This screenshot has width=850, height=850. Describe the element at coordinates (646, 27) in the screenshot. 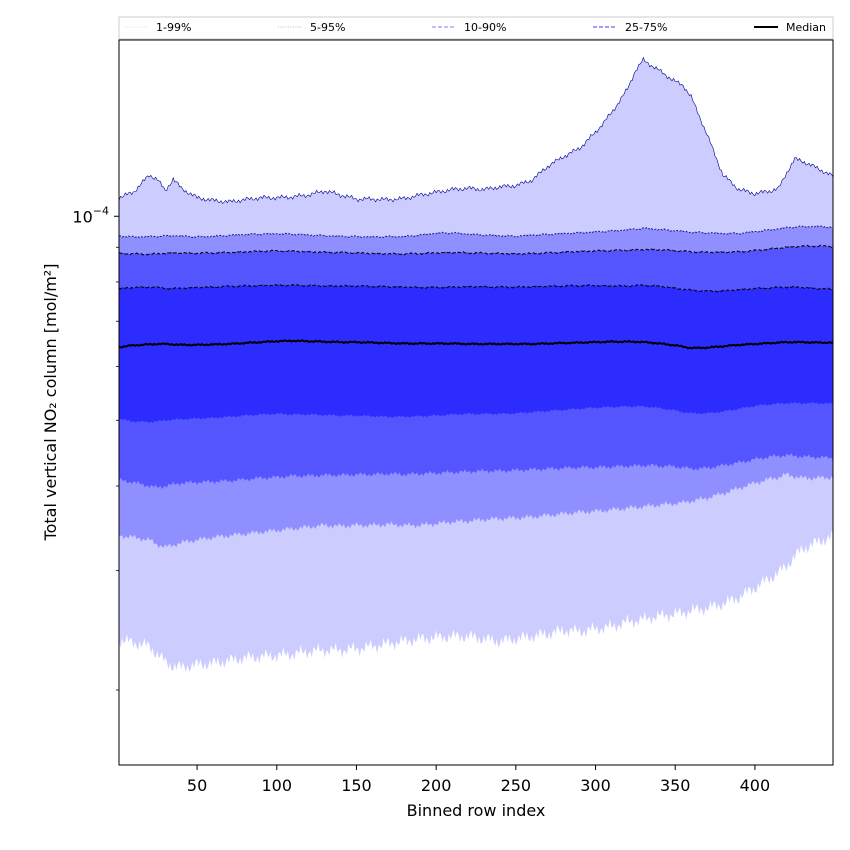

I see `legend-label: 25-75%` at that location.